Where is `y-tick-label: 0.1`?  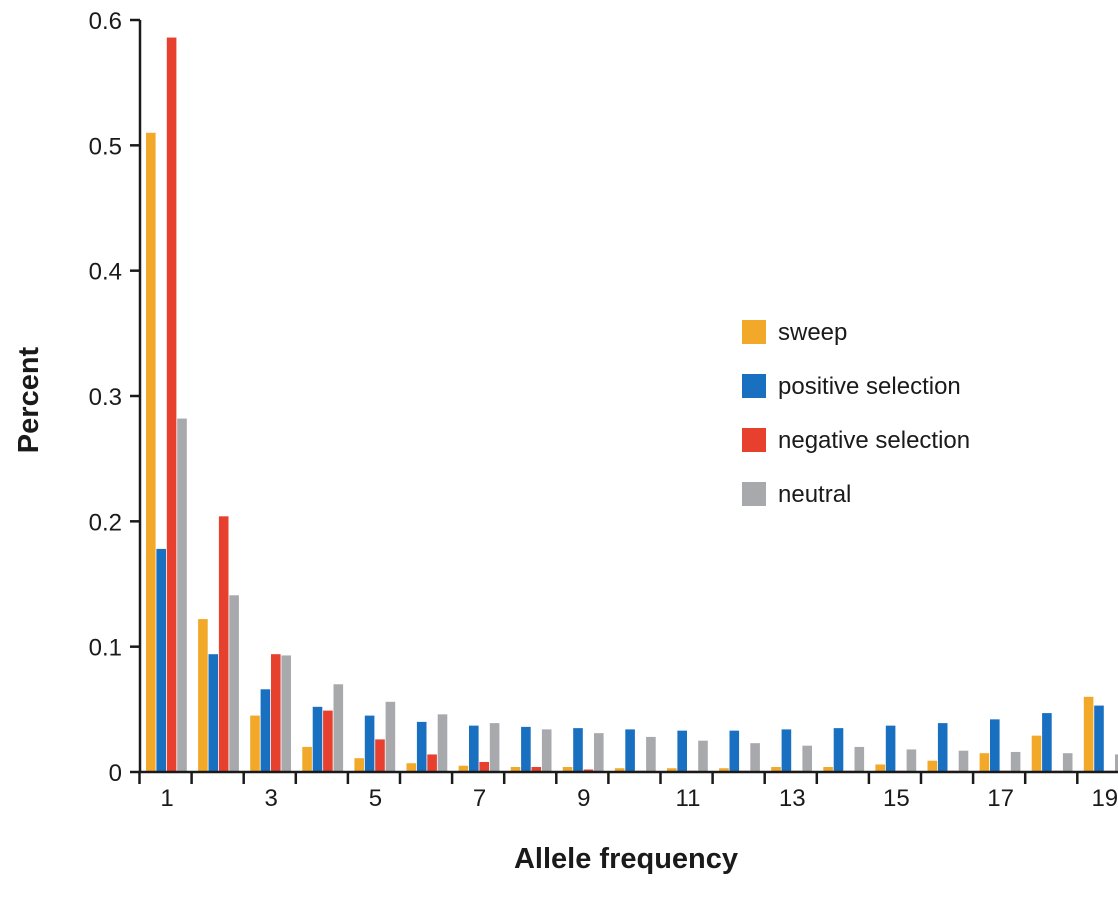 y-tick-label: 0.1 is located at coordinates (105, 648).